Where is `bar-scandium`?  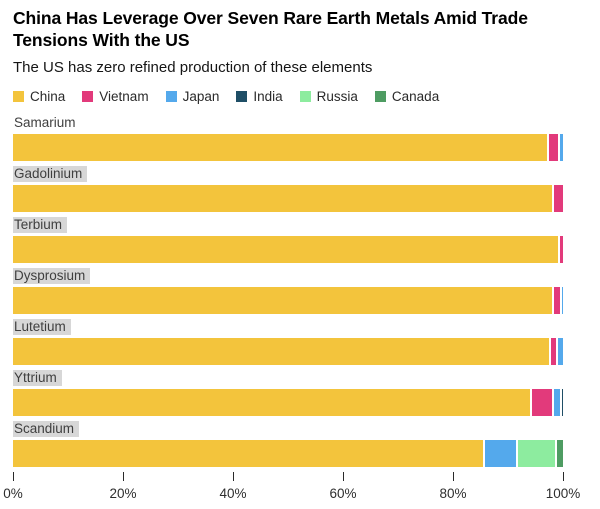 bar-scandium is located at coordinates (288, 453).